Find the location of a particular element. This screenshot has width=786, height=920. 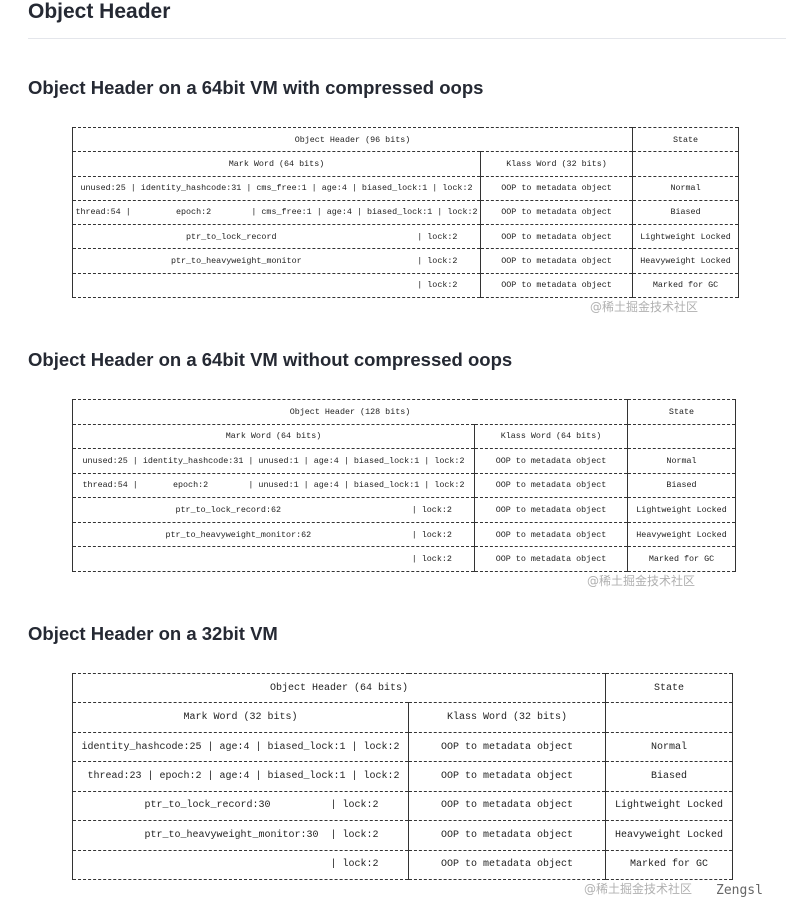

section-heading: Object Header on a 32bit VM is located at coordinates (153, 633).